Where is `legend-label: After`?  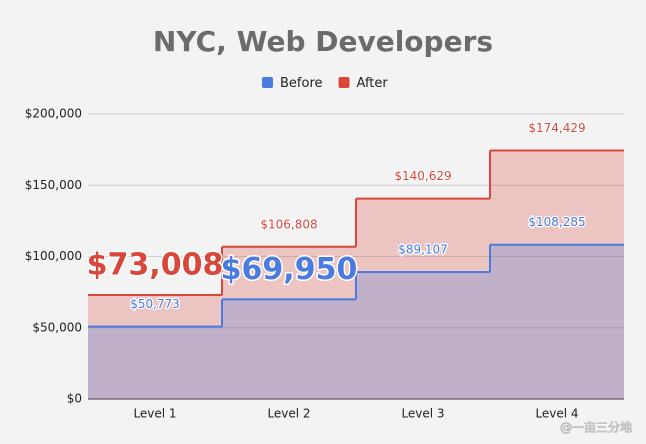
legend-label: After is located at coordinates (373, 83).